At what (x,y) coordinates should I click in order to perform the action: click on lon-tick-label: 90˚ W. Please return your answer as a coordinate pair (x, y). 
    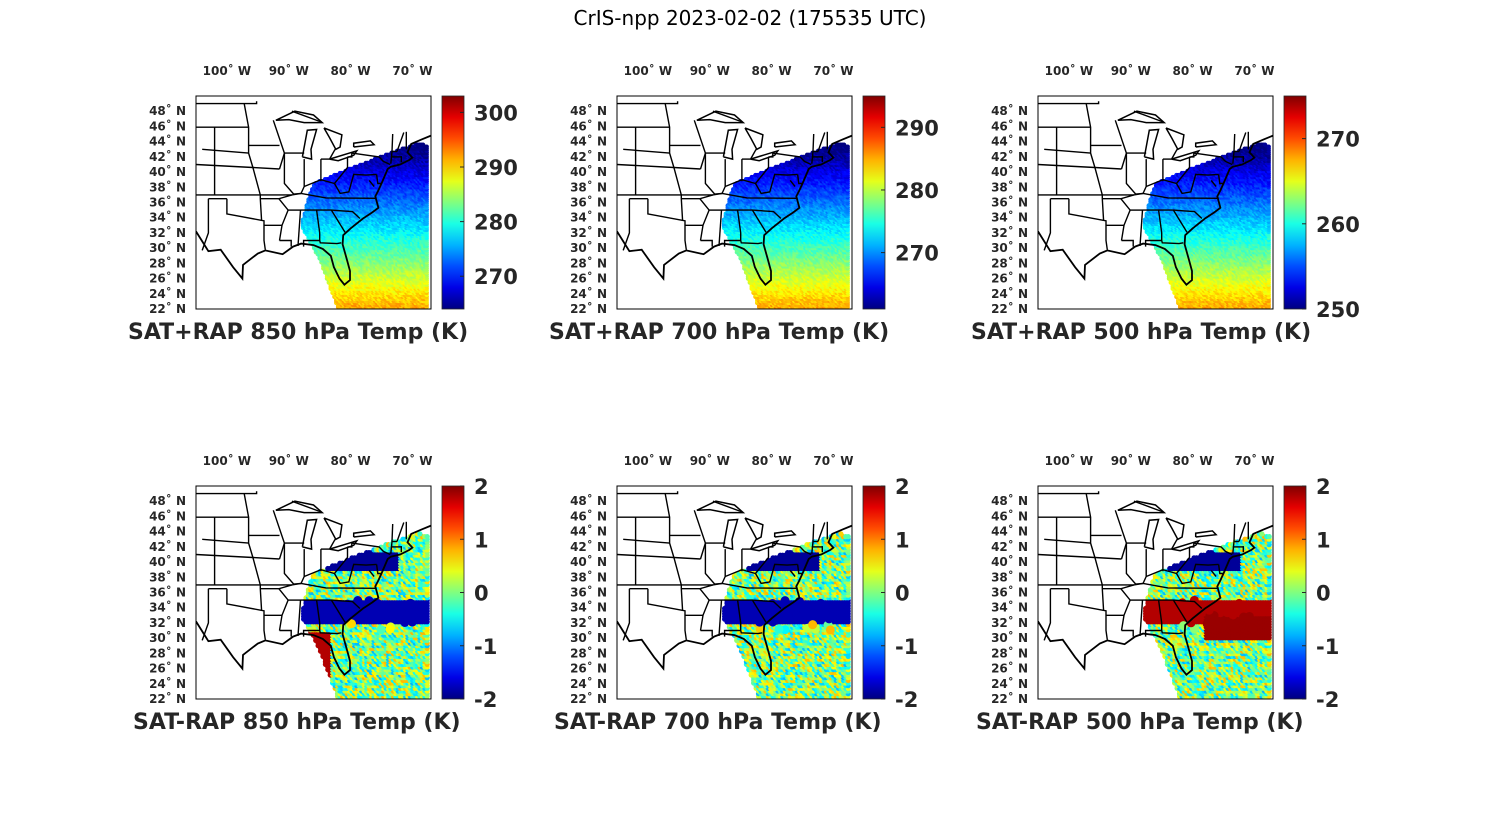
    Looking at the image, I should click on (710, 70).